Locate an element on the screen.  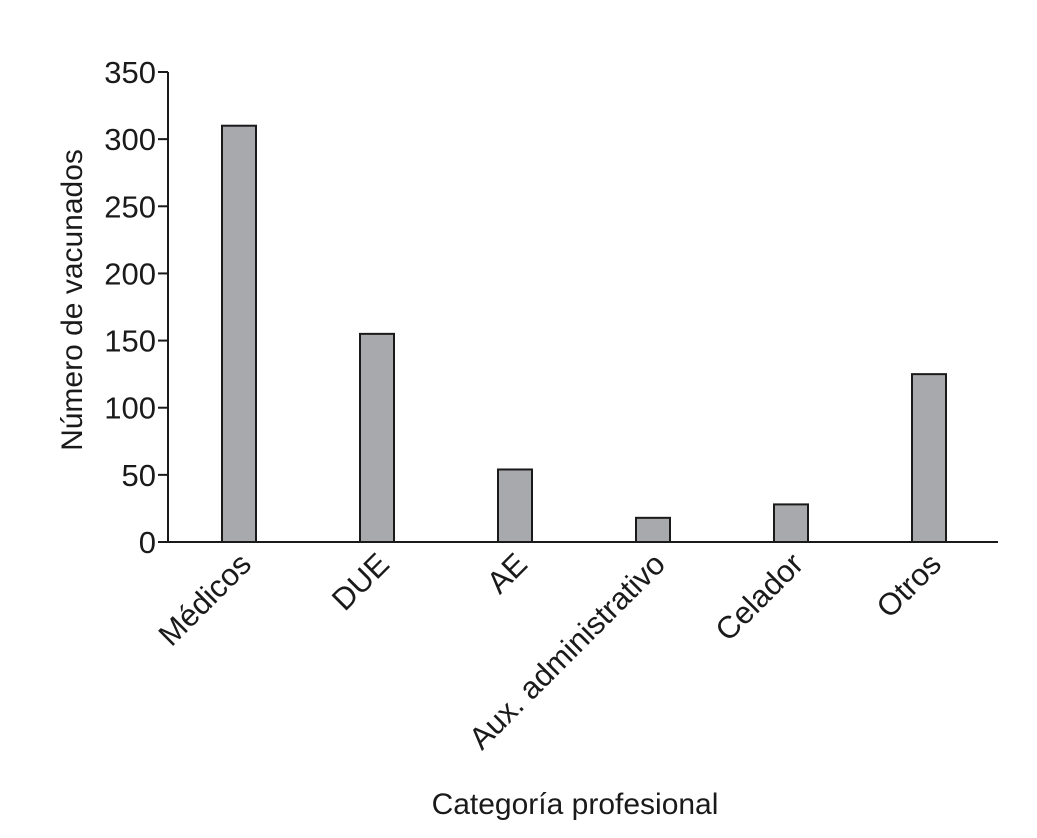
y-tick-label: 100 is located at coordinates (130, 408).